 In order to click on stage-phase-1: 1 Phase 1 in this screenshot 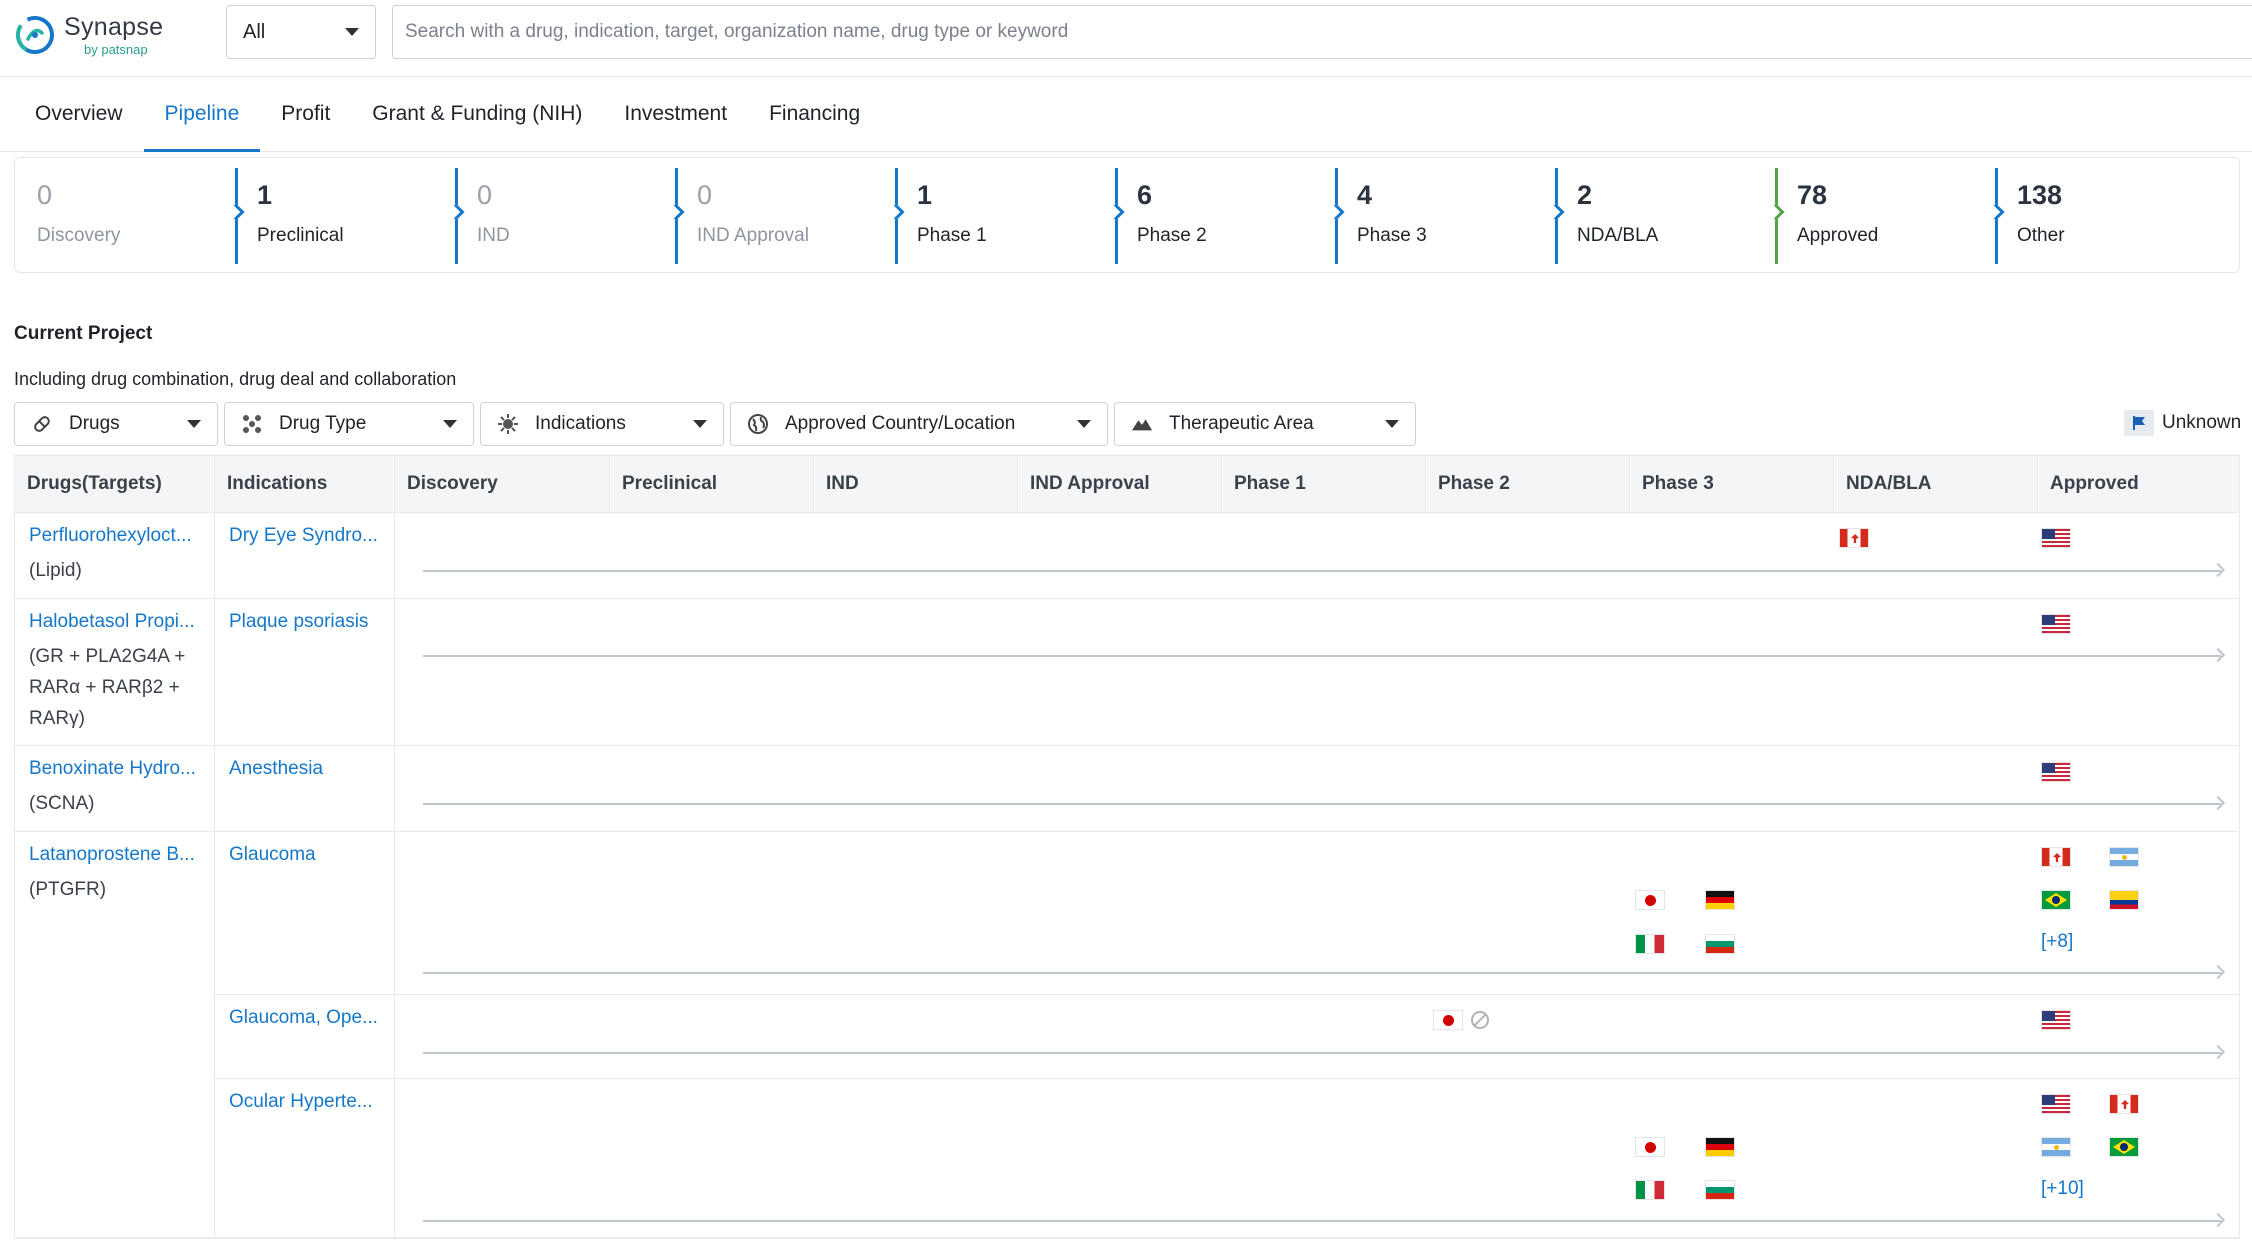, I will do `click(1005, 215)`.